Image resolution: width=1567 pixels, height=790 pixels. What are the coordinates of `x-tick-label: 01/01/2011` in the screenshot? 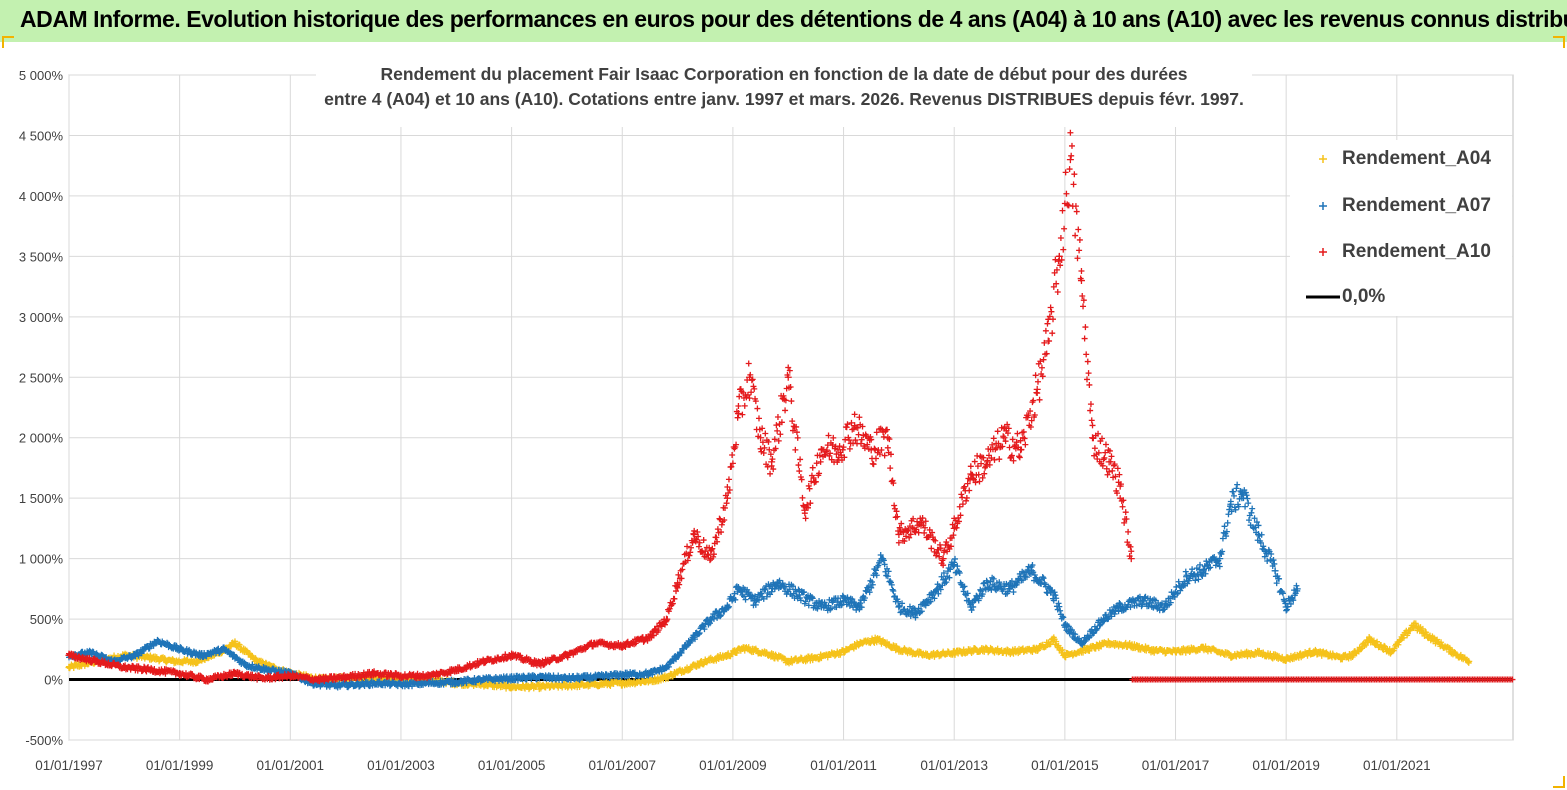 It's located at (843, 765).